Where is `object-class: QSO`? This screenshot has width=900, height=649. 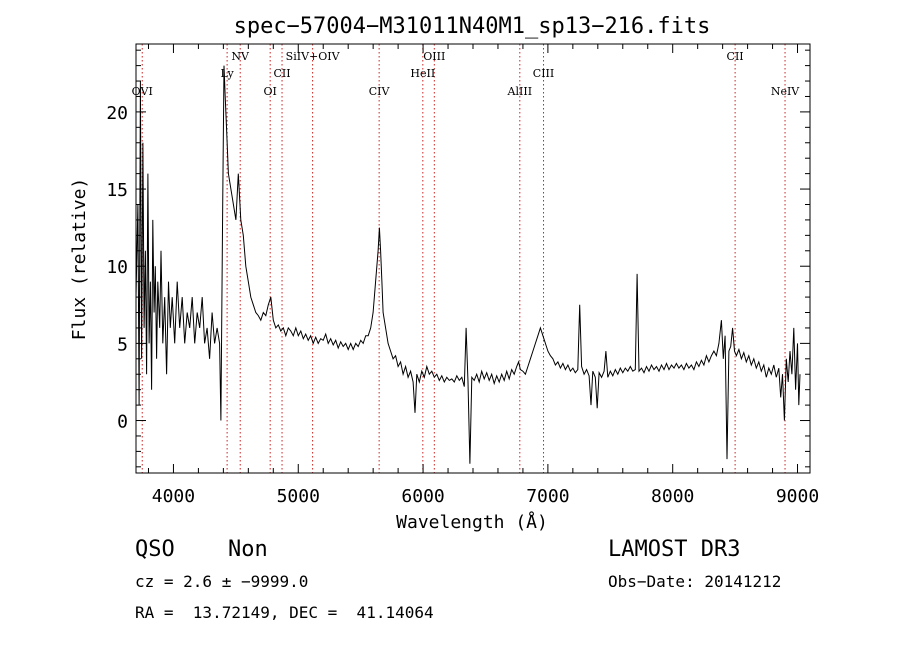 object-class: QSO is located at coordinates (155, 549).